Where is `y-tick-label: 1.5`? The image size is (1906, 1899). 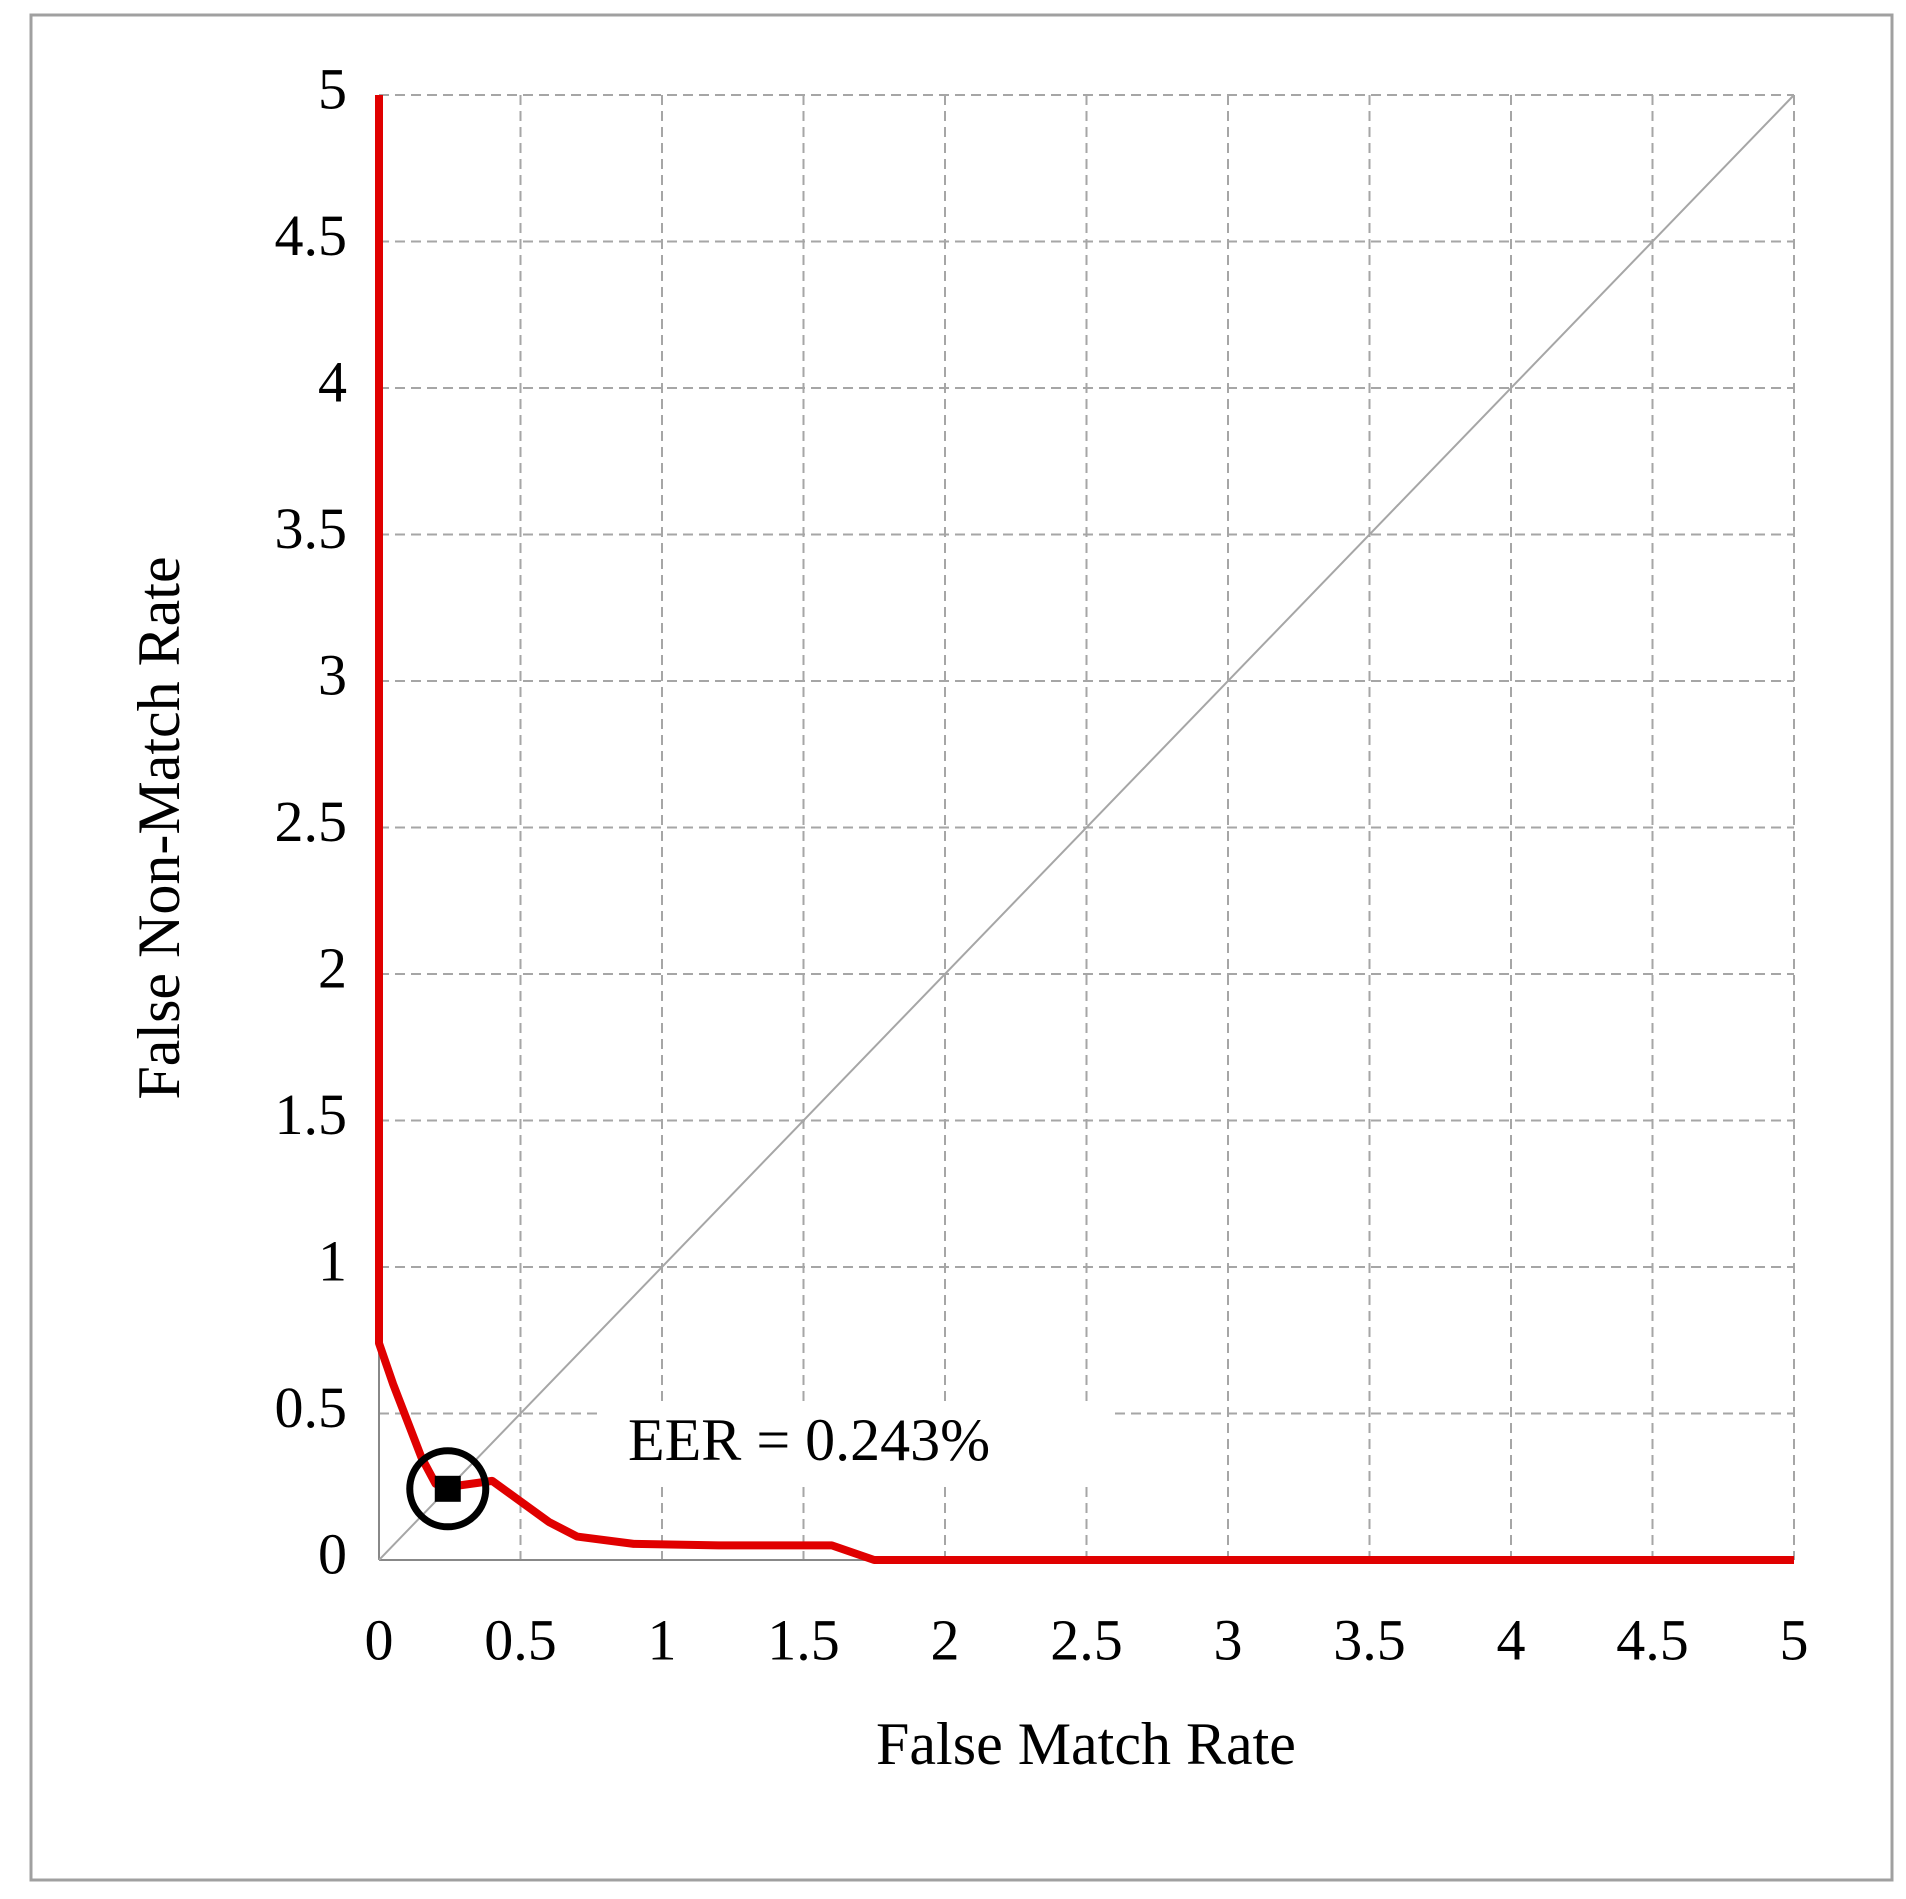 y-tick-label: 1.5 is located at coordinates (311, 1114).